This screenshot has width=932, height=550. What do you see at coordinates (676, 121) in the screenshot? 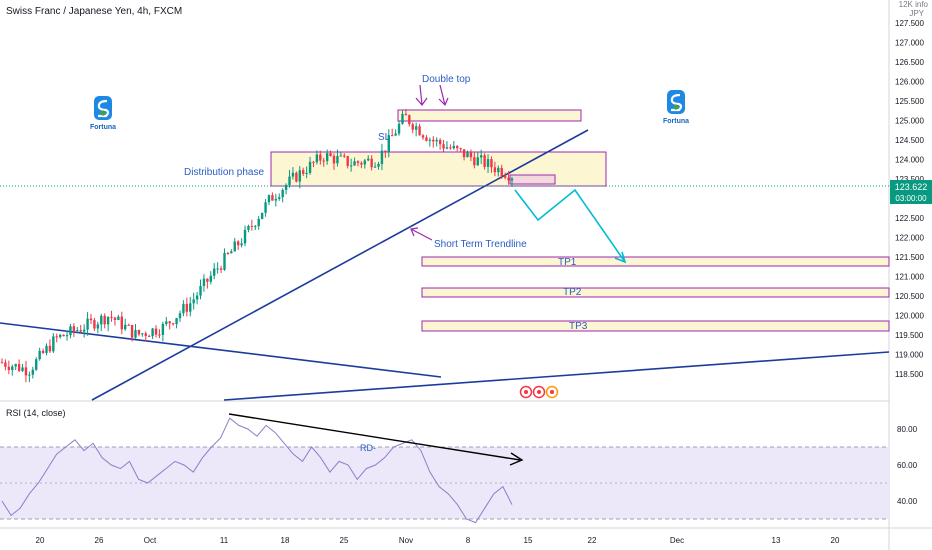
I see `logo-text: Fortuna` at bounding box center [676, 121].